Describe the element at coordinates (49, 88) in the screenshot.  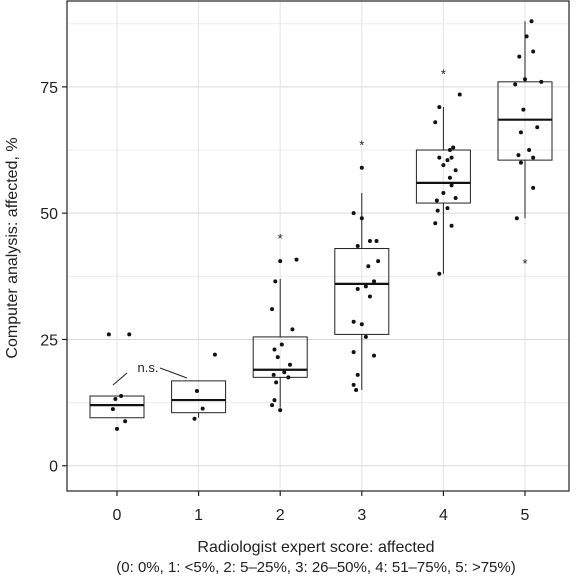
I see `y-tick-label: 75` at that location.